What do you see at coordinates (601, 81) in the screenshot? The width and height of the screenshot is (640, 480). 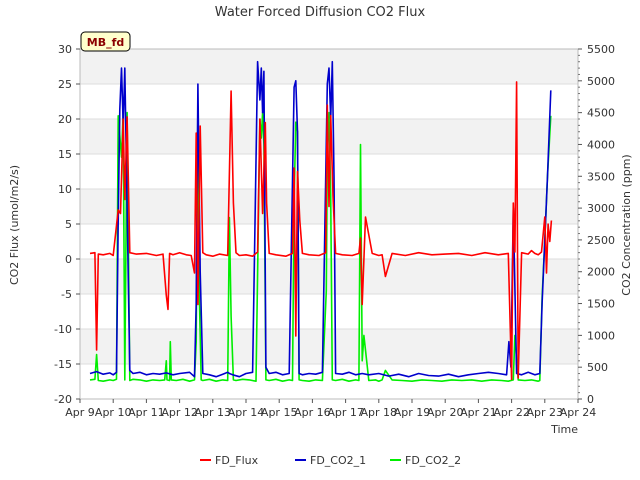 I see `y-right-tick-label: 5000` at bounding box center [601, 81].